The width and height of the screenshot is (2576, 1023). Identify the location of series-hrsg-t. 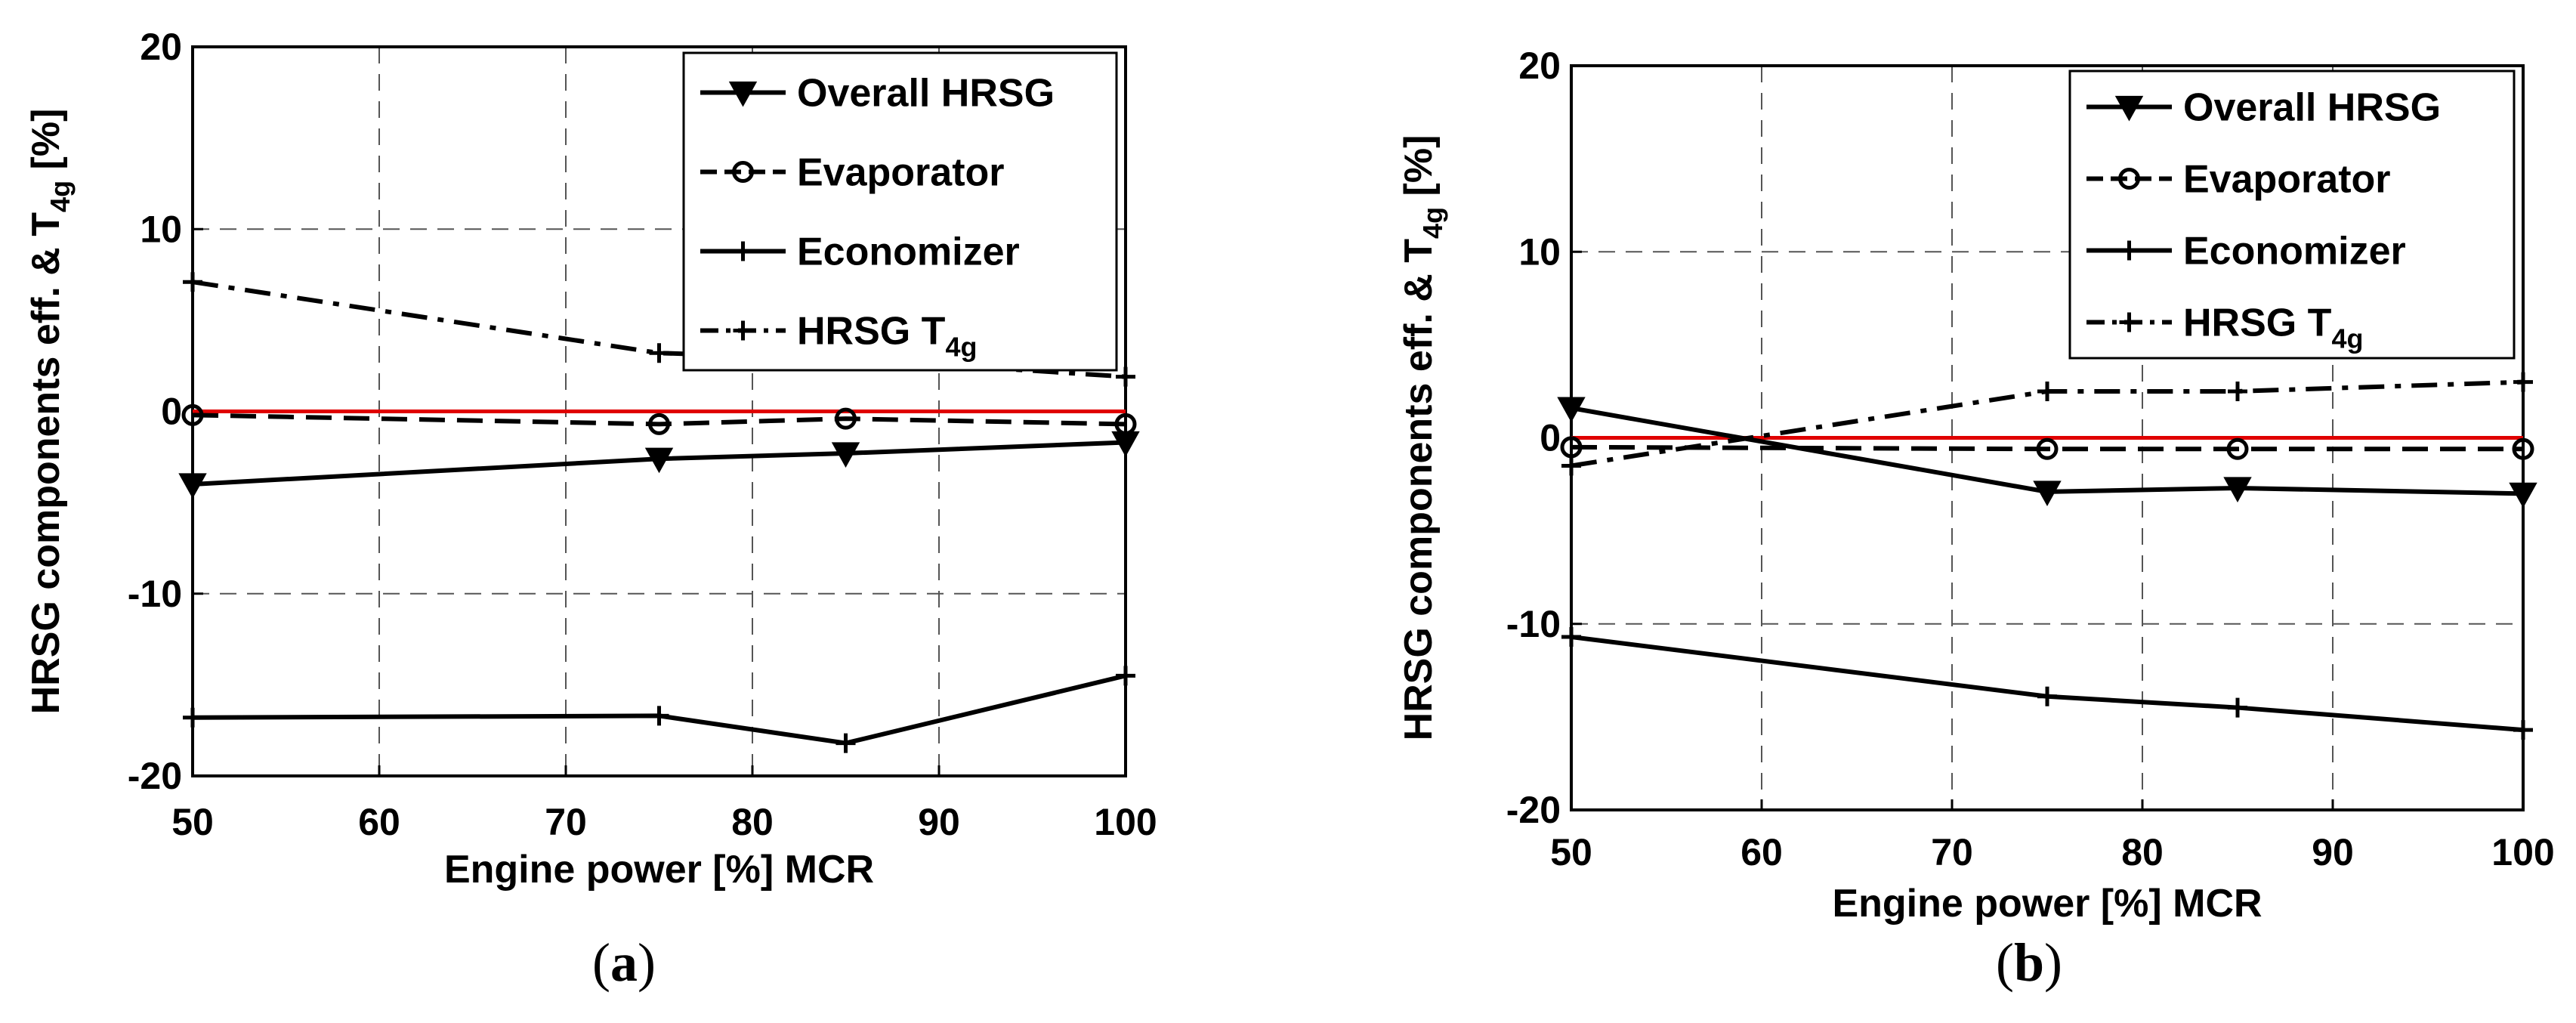
(2047, 424).